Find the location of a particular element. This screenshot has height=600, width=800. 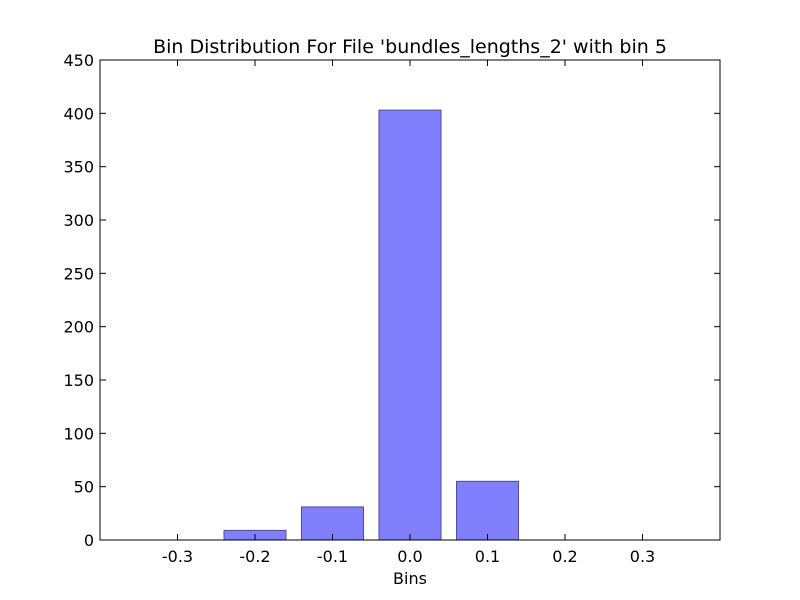

x-tick-label: 0.2 is located at coordinates (564, 556).